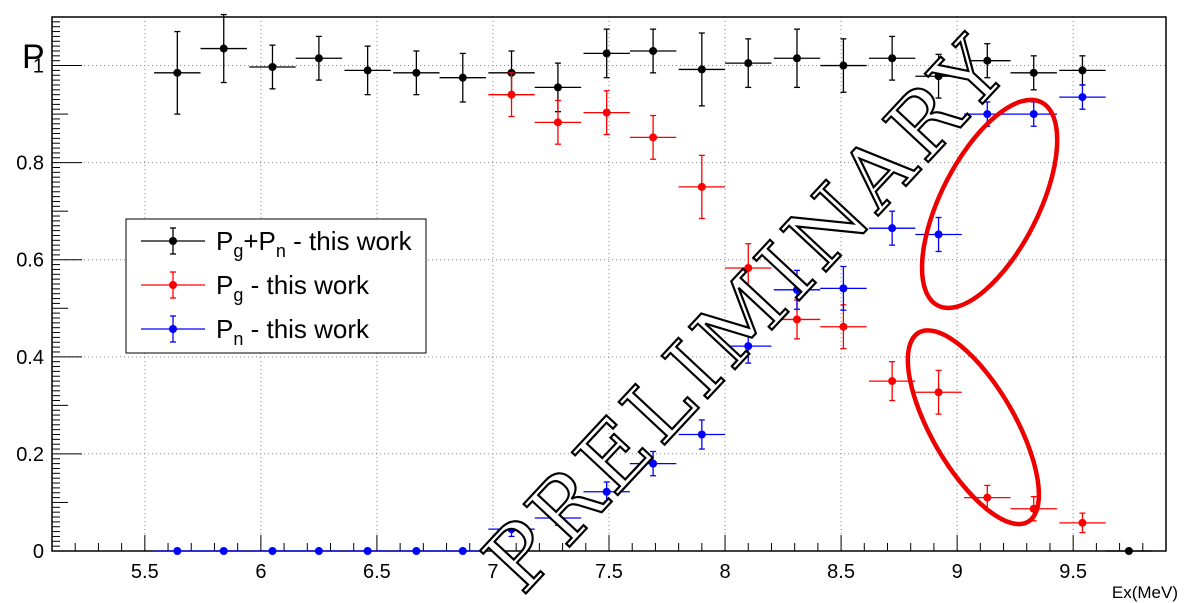 This screenshot has width=1184, height=603. What do you see at coordinates (33, 57) in the screenshot?
I see `y-axis-title: P` at bounding box center [33, 57].